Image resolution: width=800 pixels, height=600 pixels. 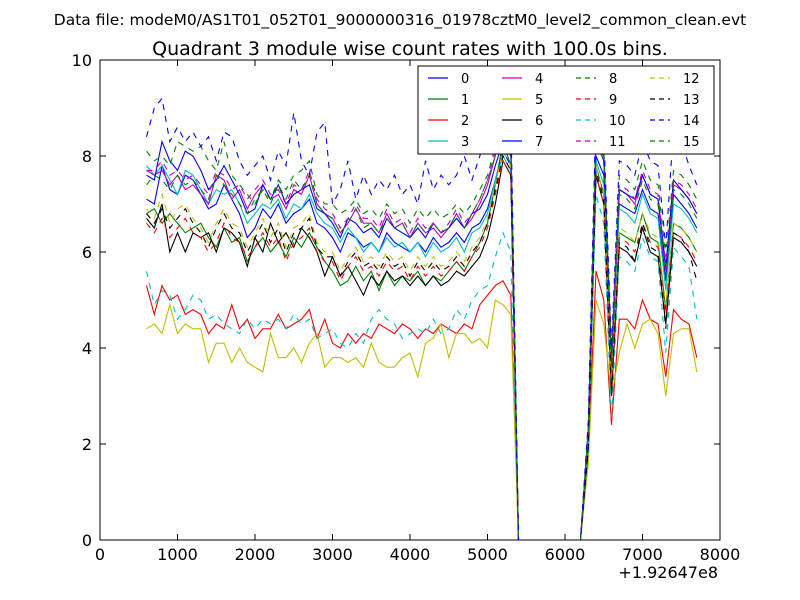 What do you see at coordinates (642, 554) in the screenshot?
I see `x-tick-label: 7000` at bounding box center [642, 554].